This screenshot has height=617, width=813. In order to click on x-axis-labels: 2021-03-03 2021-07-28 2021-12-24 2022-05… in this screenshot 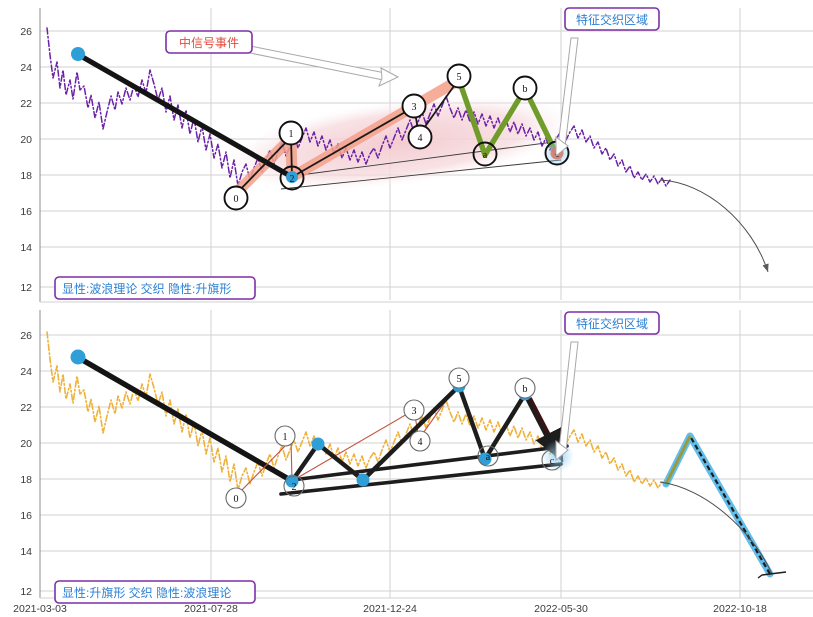, I will do `click(390, 609)`.